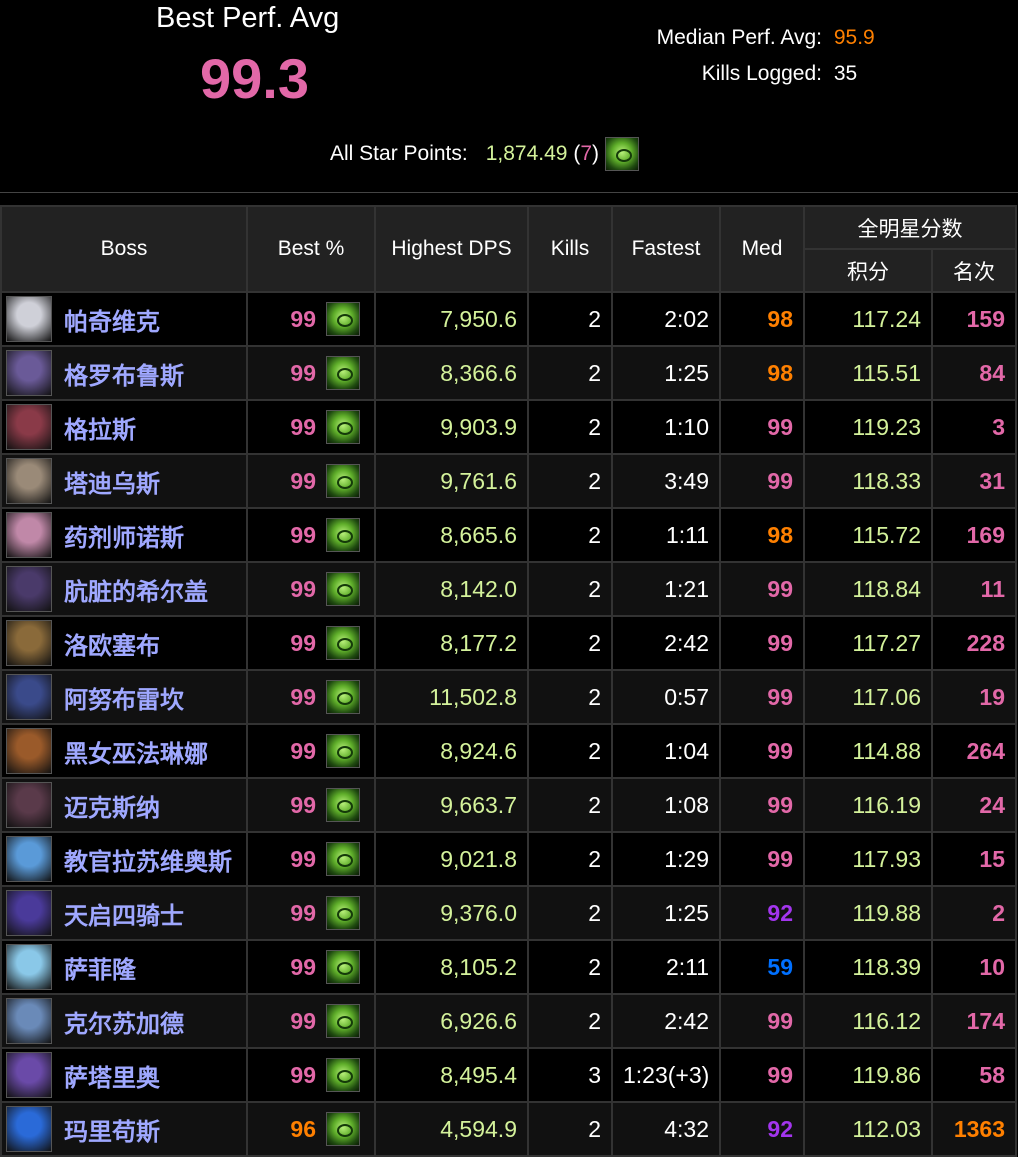 The width and height of the screenshot is (1018, 1157). What do you see at coordinates (542, 154) in the screenshot?
I see `all-star-value-group: 1,874.49 (7)` at bounding box center [542, 154].